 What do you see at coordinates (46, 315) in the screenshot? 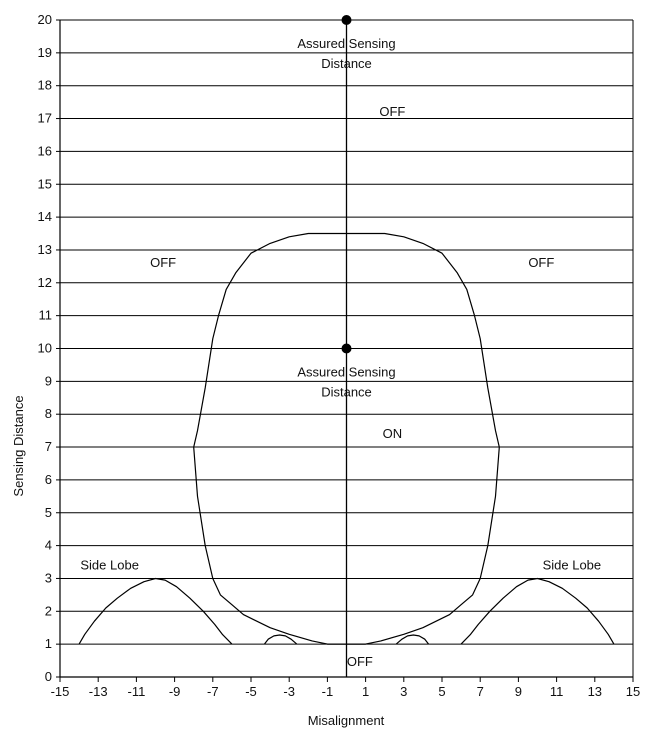
I see `y-tick-label: 11` at bounding box center [46, 315].